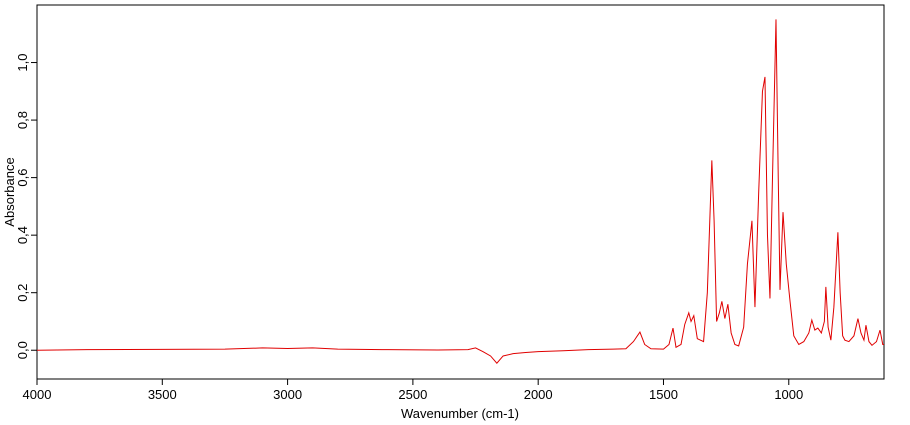 This screenshot has height=425, width=910. Describe the element at coordinates (663, 394) in the screenshot. I see `x-tick-label: 1500` at that location.